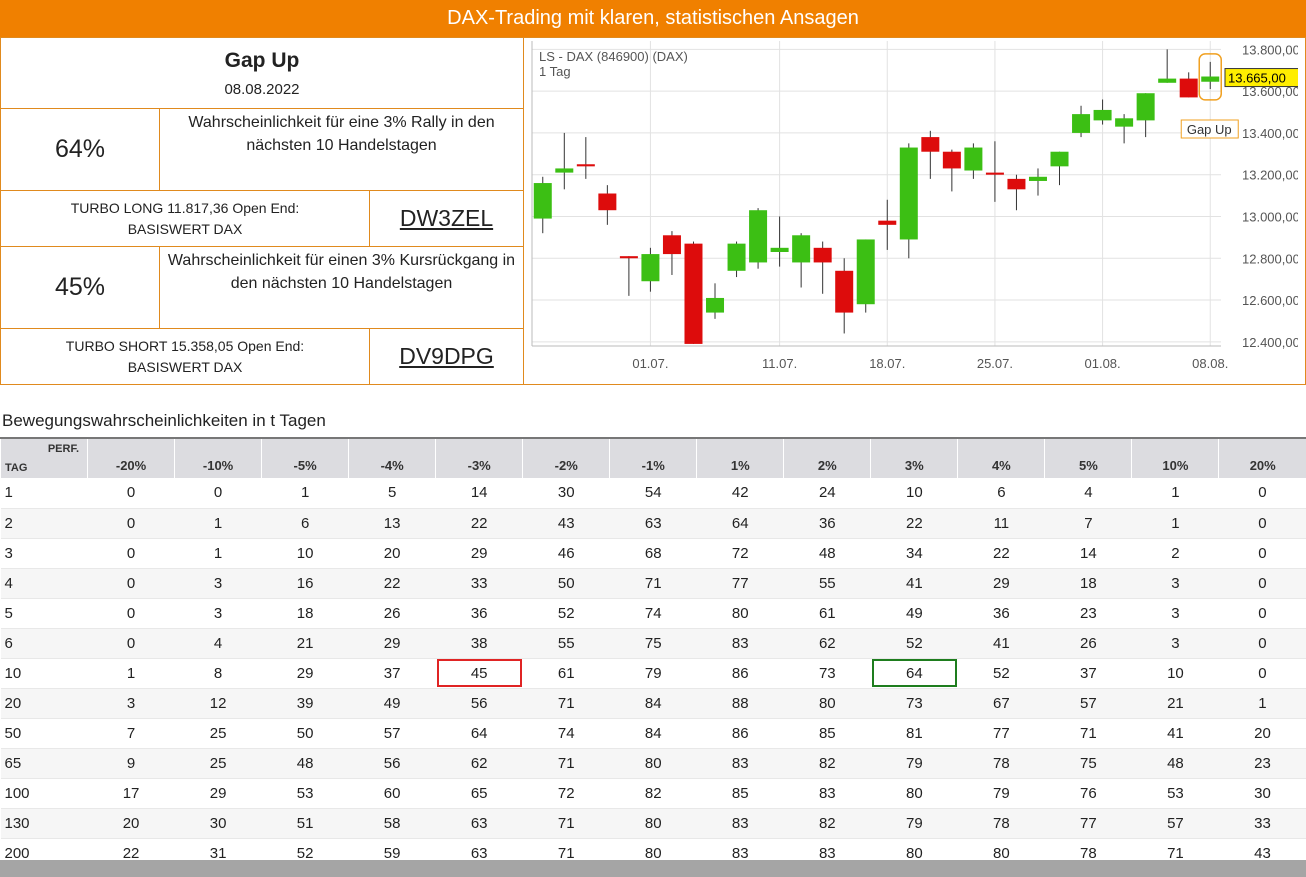  I want to click on table-cell: 11, so click(1001, 523).